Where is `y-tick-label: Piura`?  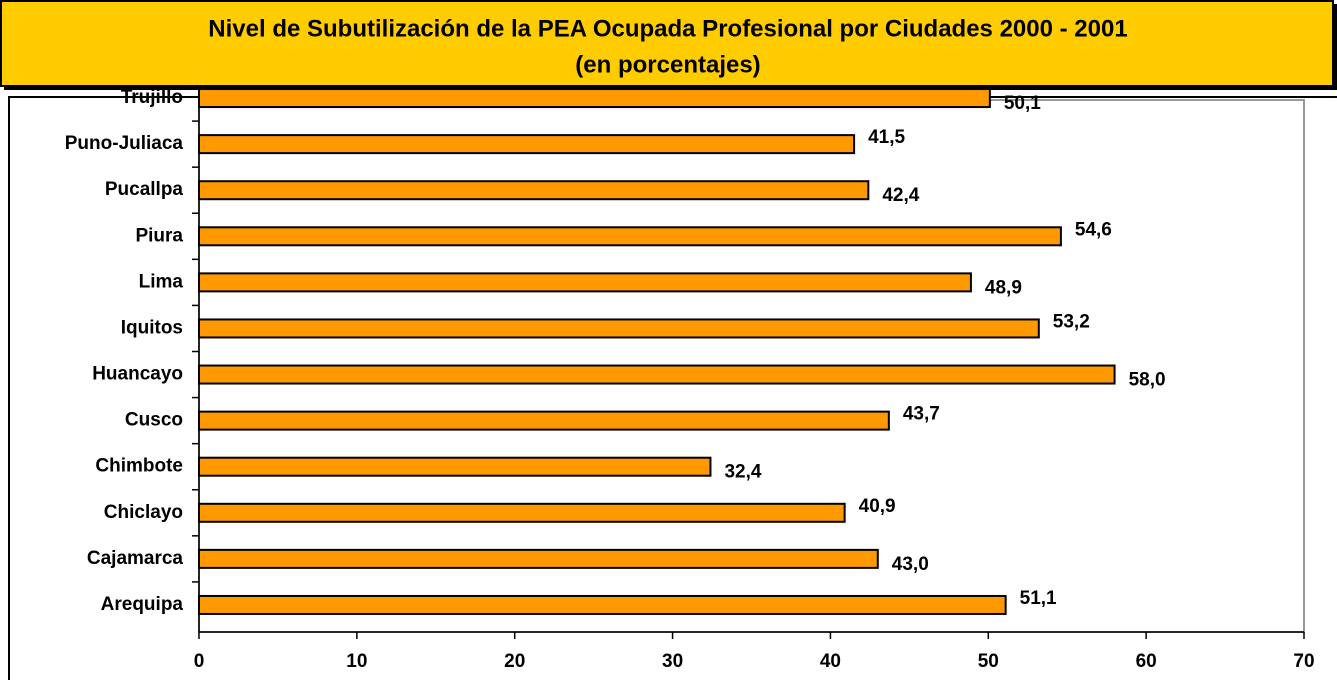
y-tick-label: Piura is located at coordinates (159, 235).